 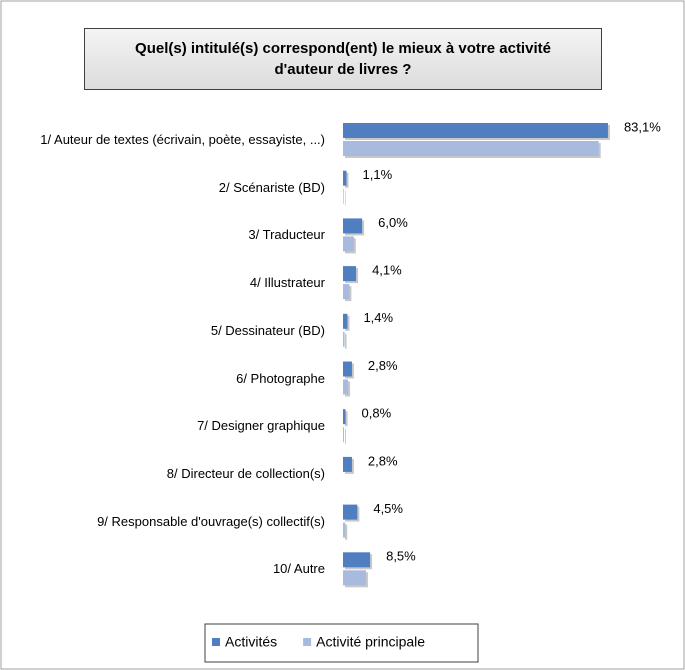 What do you see at coordinates (211, 521) in the screenshot?
I see `category-label: 9/ Responsable d'ouvrage(s) collectif(s)` at bounding box center [211, 521].